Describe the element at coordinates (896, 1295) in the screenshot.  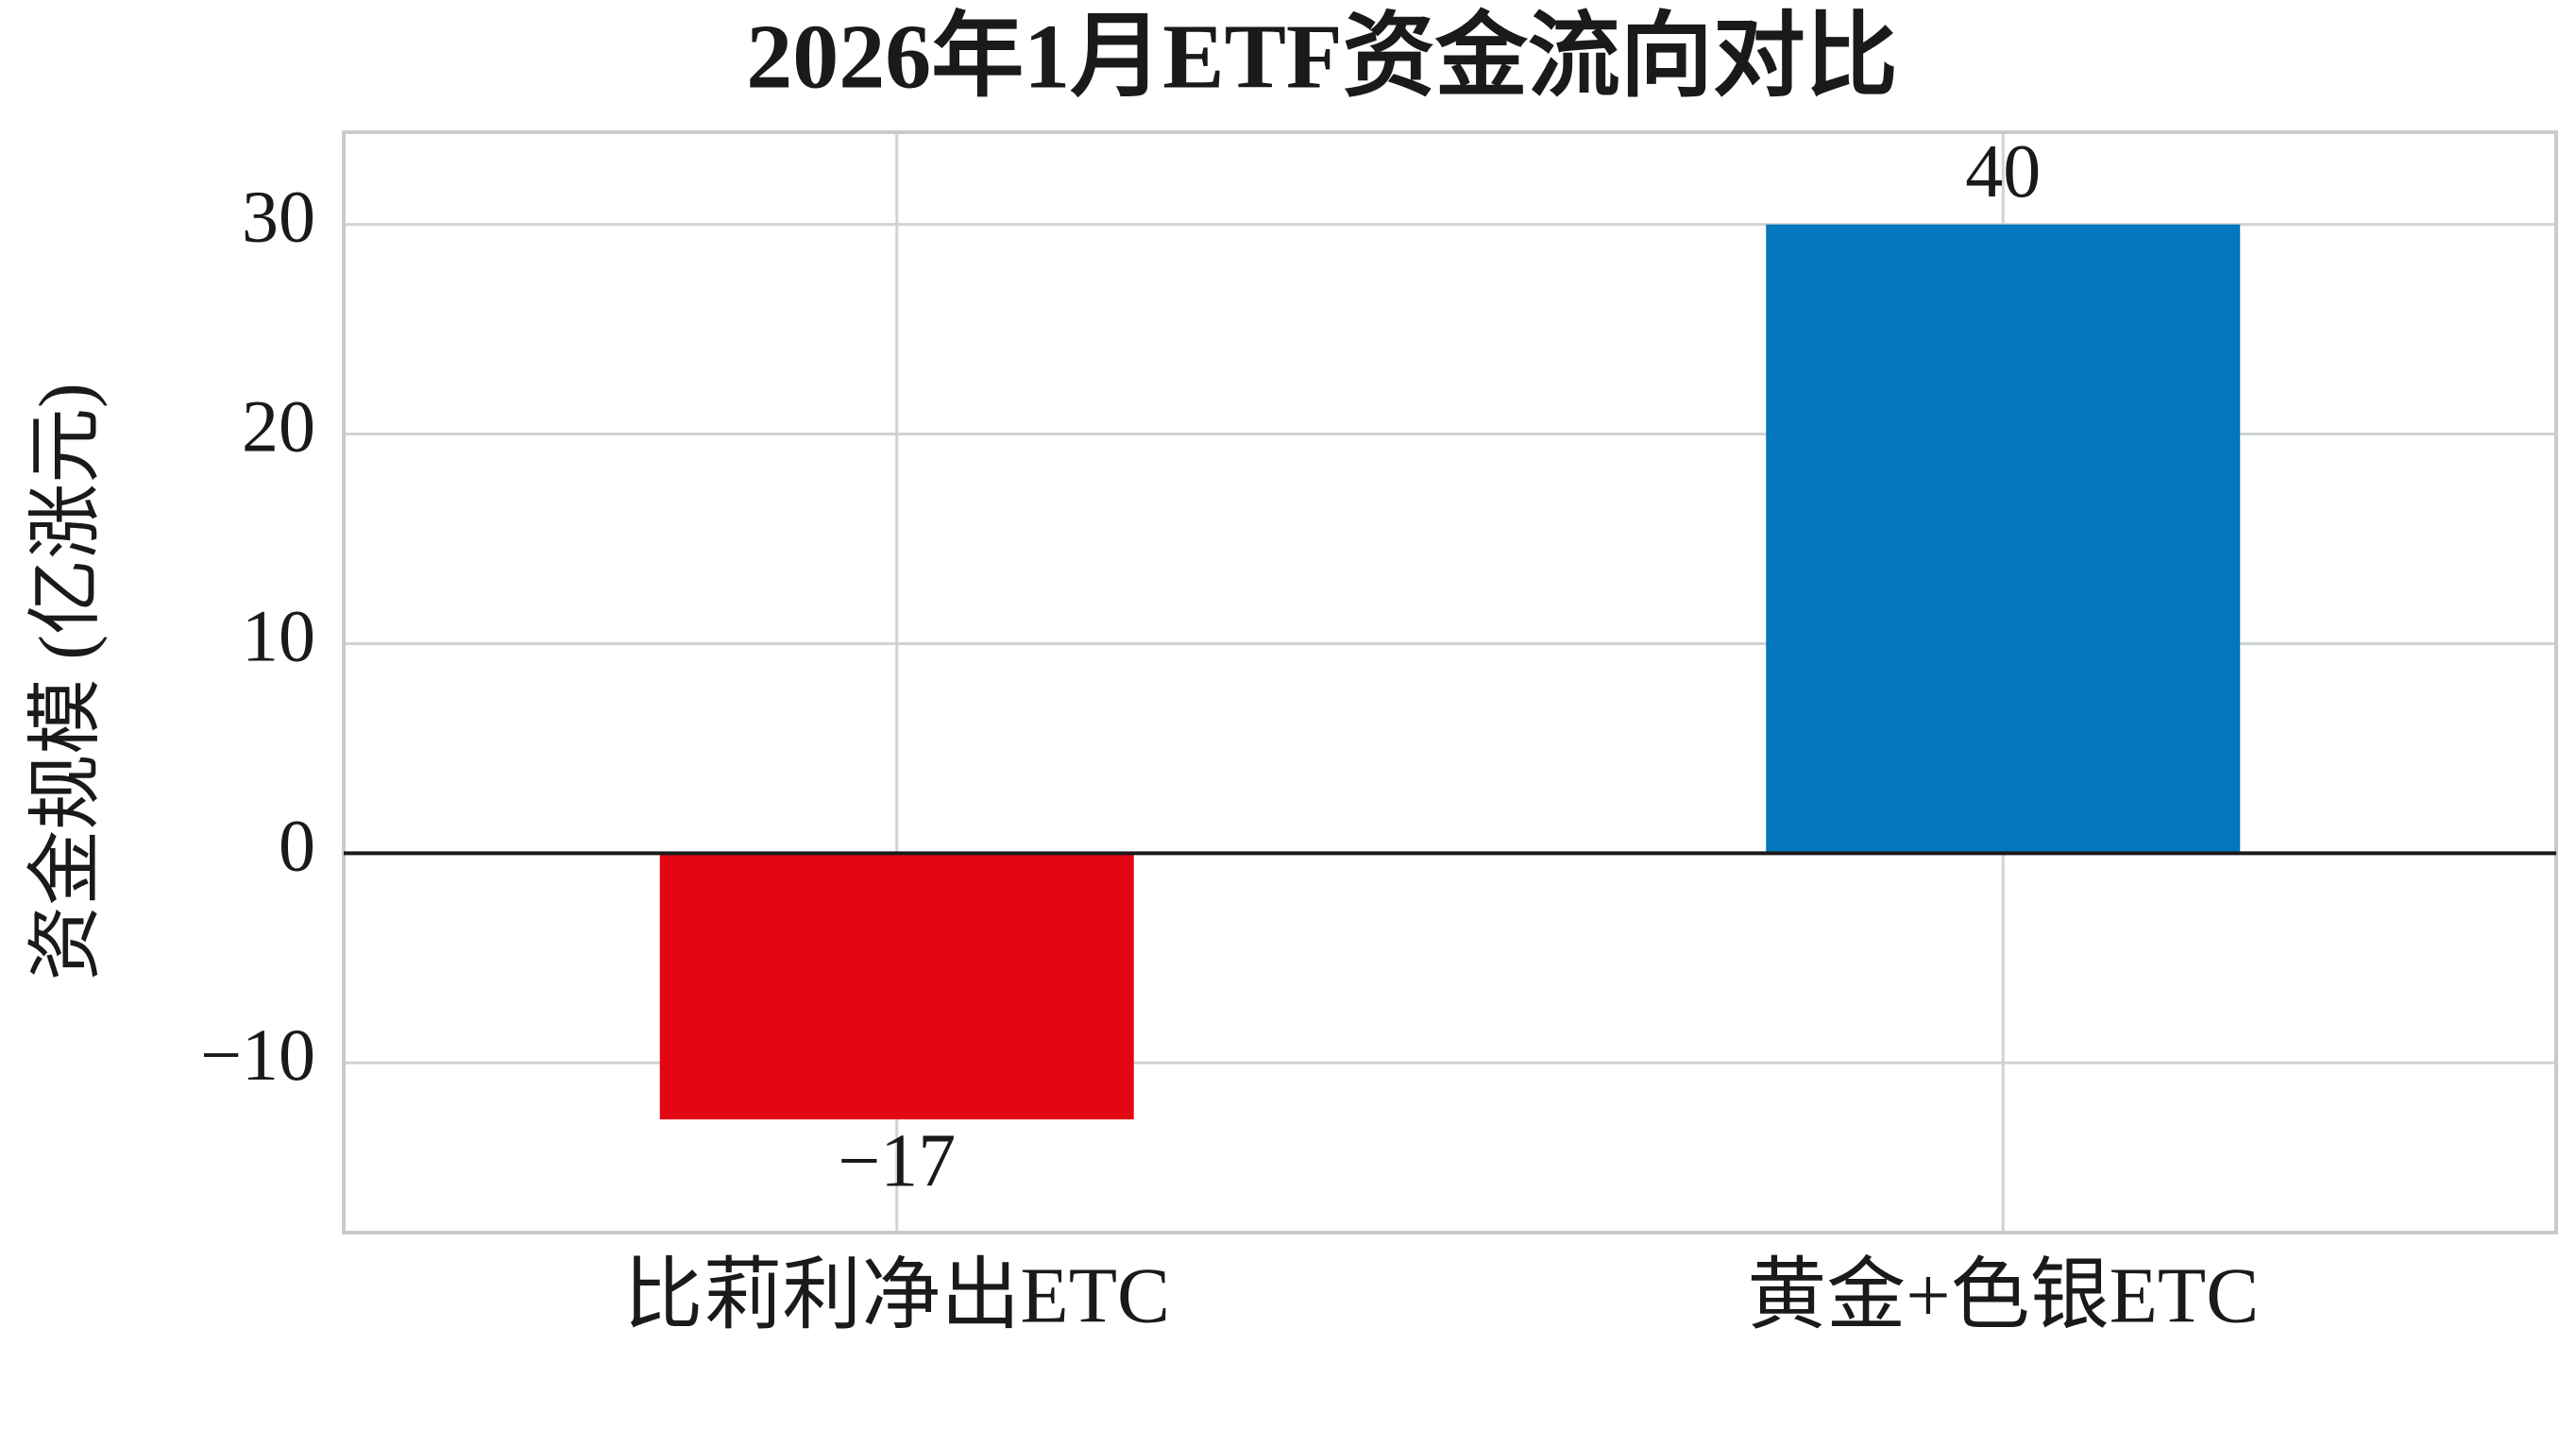
I see `x-tick-label: 比莉利净出ETC` at that location.